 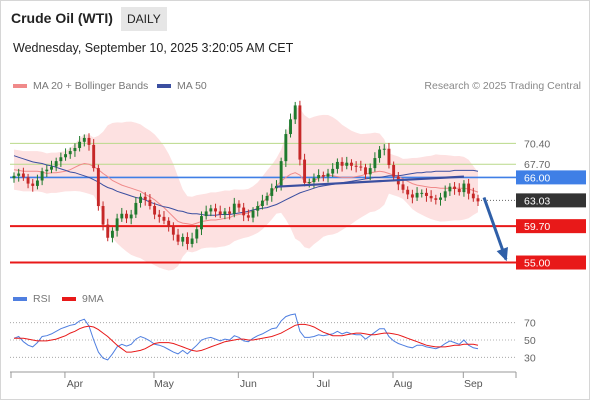 I want to click on x-tick-label: Jun, so click(x=248, y=384).